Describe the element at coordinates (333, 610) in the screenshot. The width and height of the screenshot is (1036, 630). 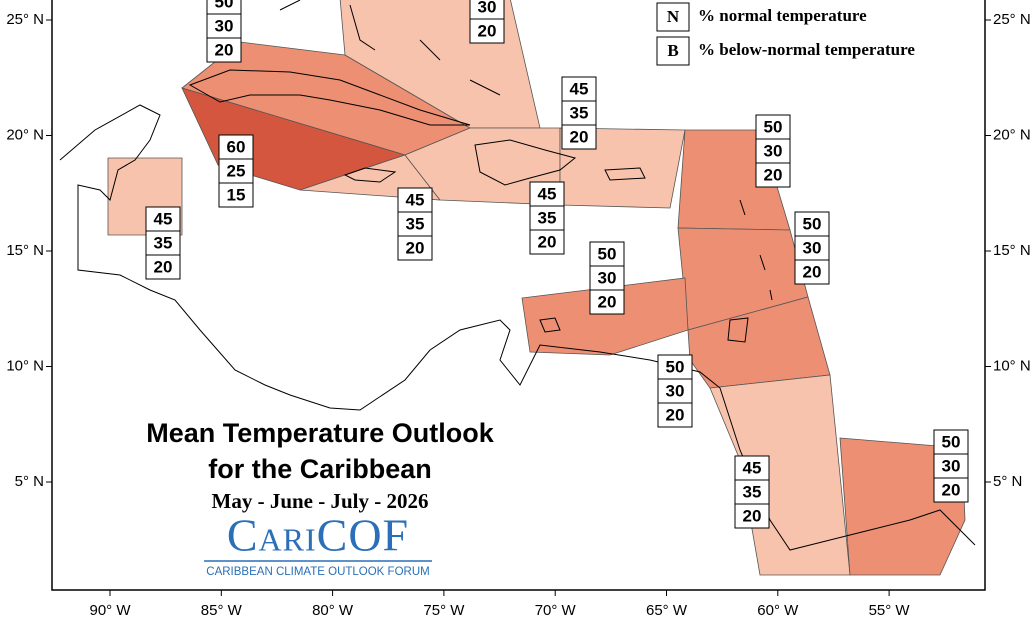
I see `x-tick-label: 80° W` at that location.